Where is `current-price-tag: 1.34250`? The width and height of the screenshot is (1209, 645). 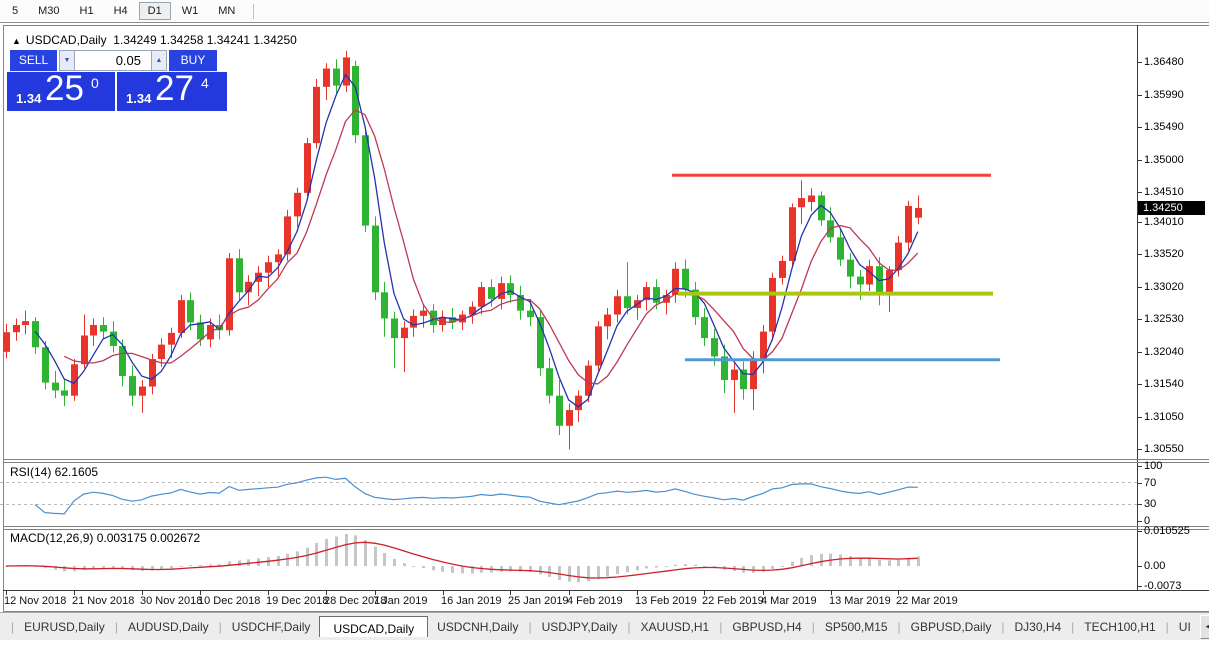
current-price-tag: 1.34250 is located at coordinates (1171, 207).